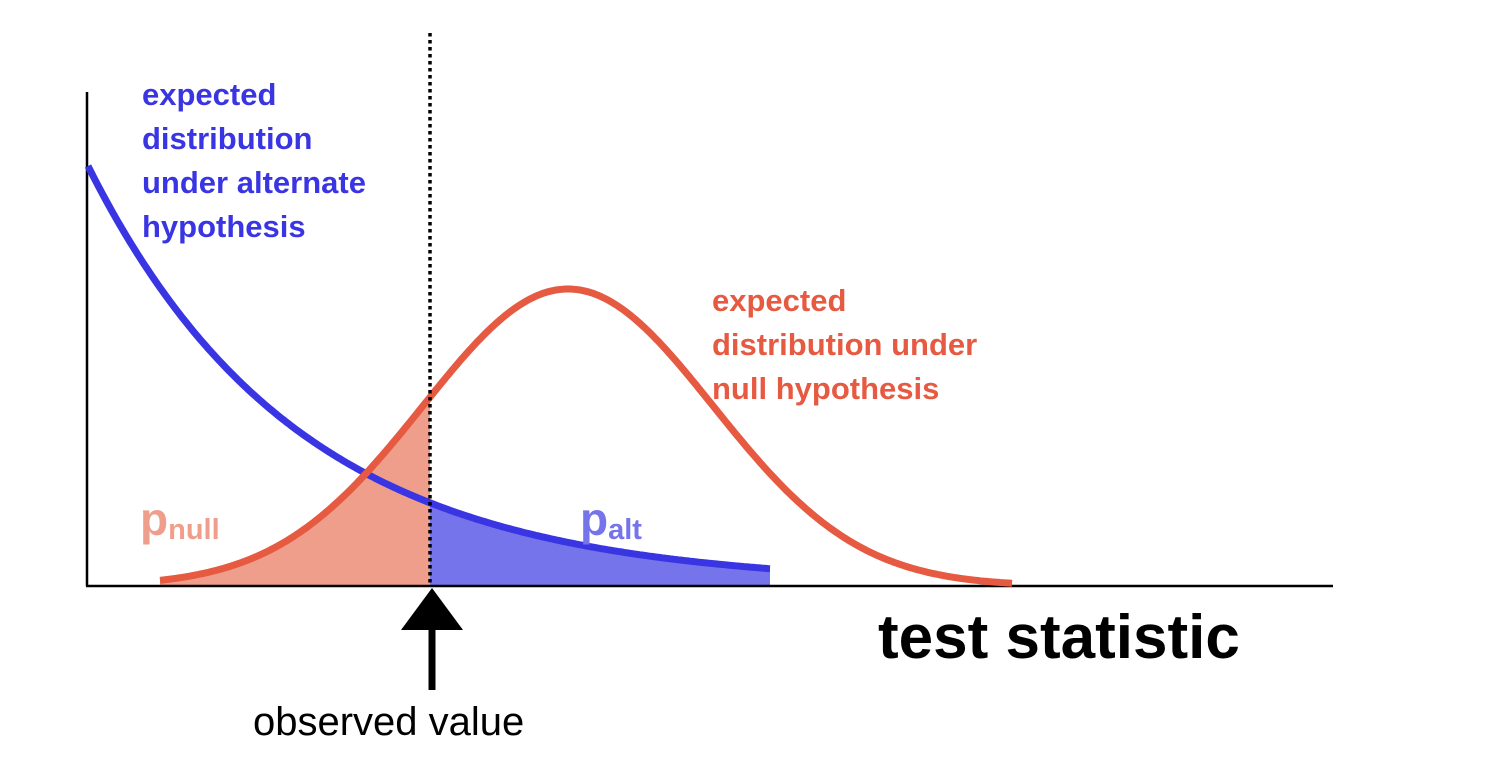  Describe the element at coordinates (209, 94) in the screenshot. I see `alternate-label-line: expected` at that location.